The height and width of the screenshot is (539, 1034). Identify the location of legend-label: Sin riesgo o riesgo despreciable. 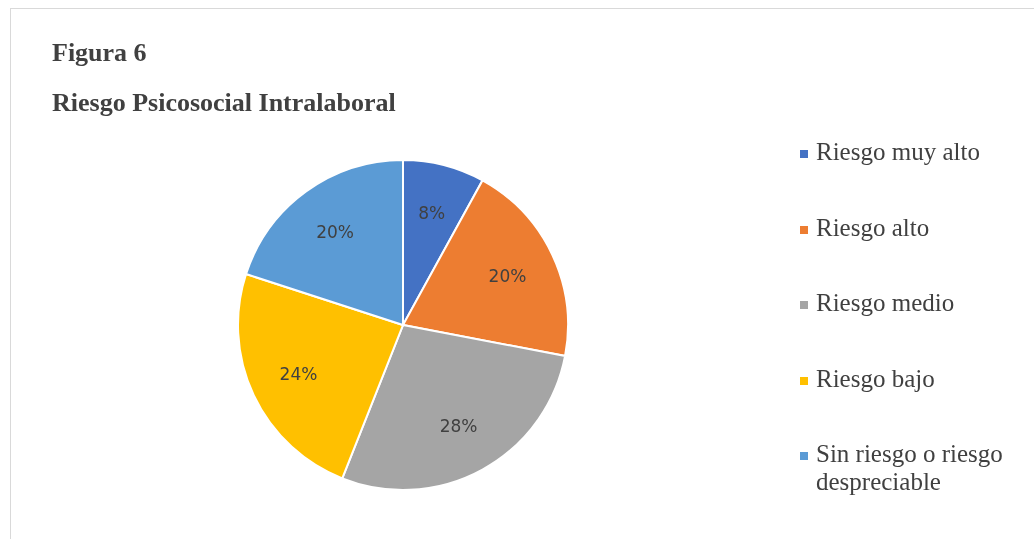
(910, 468).